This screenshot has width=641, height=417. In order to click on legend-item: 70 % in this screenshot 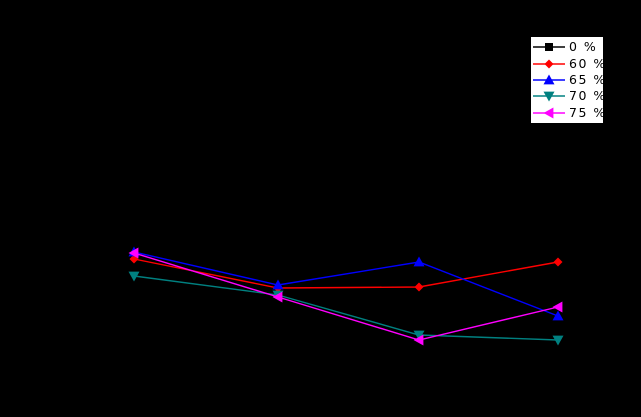, I will do `click(569, 96)`.